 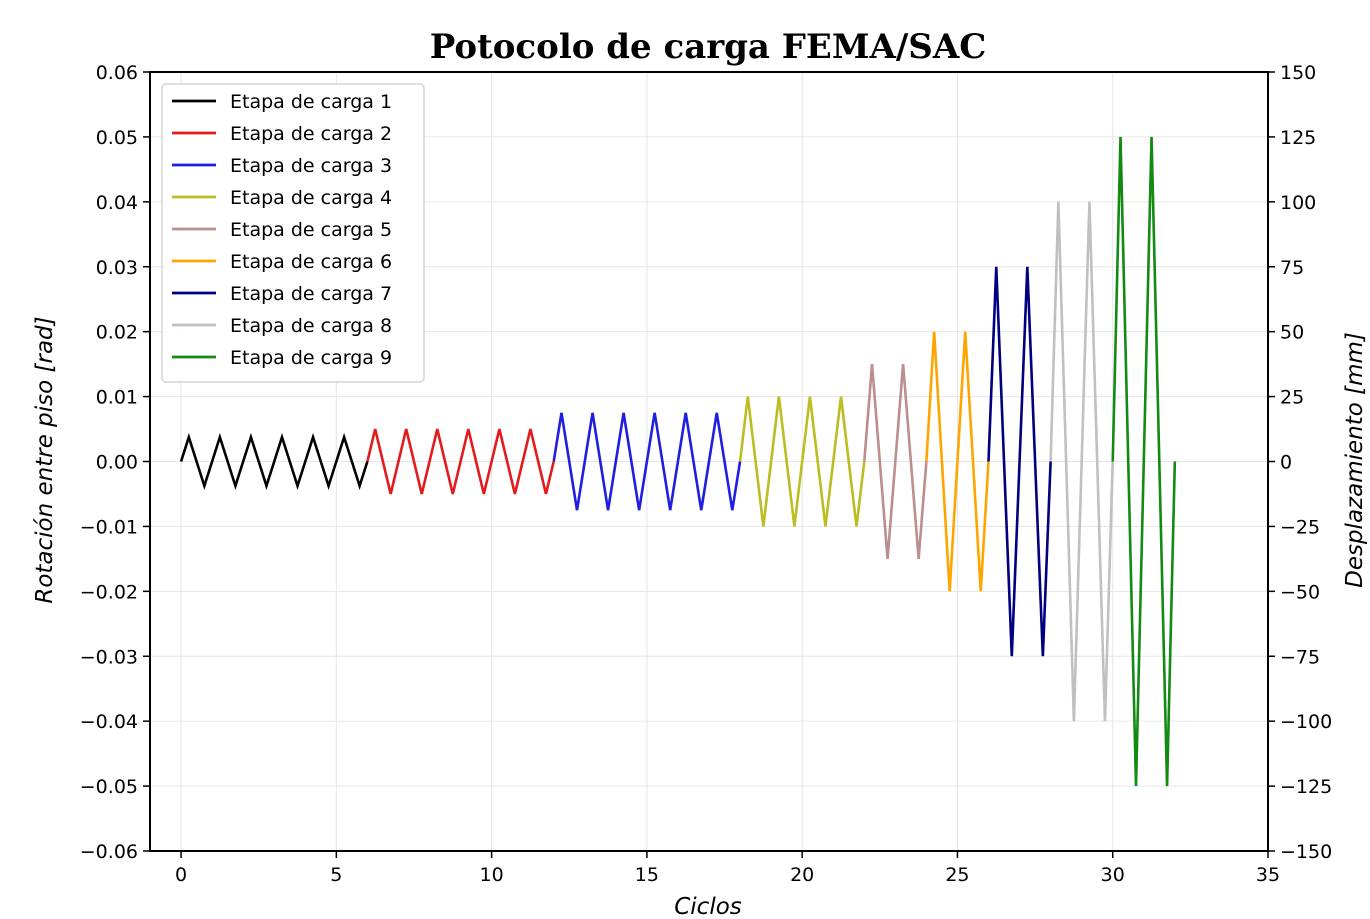 What do you see at coordinates (109, 592) in the screenshot?
I see `y-tick-label: −0.02` at bounding box center [109, 592].